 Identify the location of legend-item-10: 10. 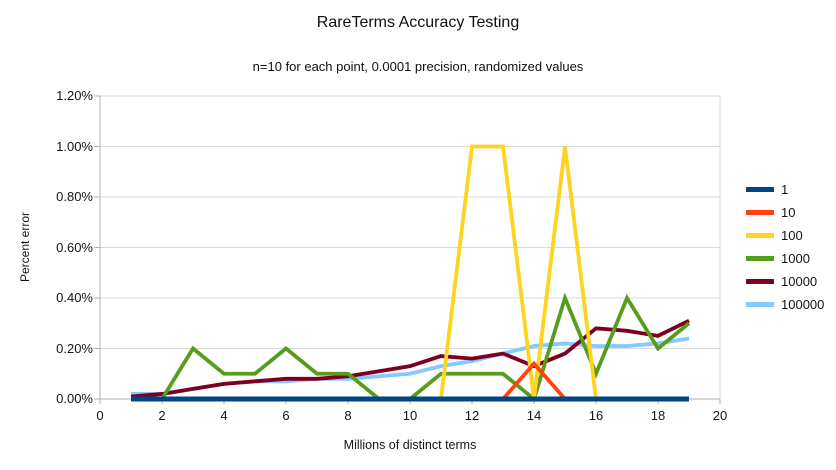
(785, 212).